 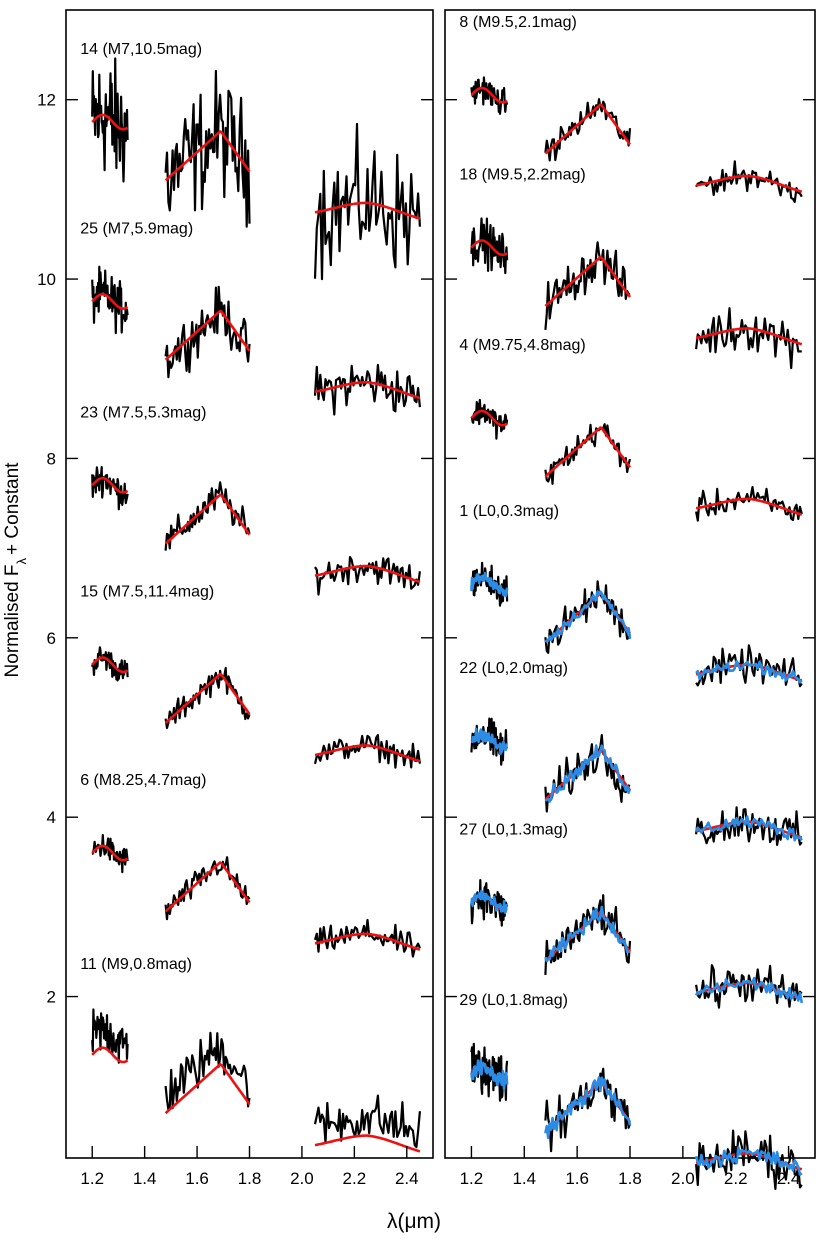 I want to click on spectrum-0-3: 15 (M7.5,11.4mag), so click(x=250, y=676).